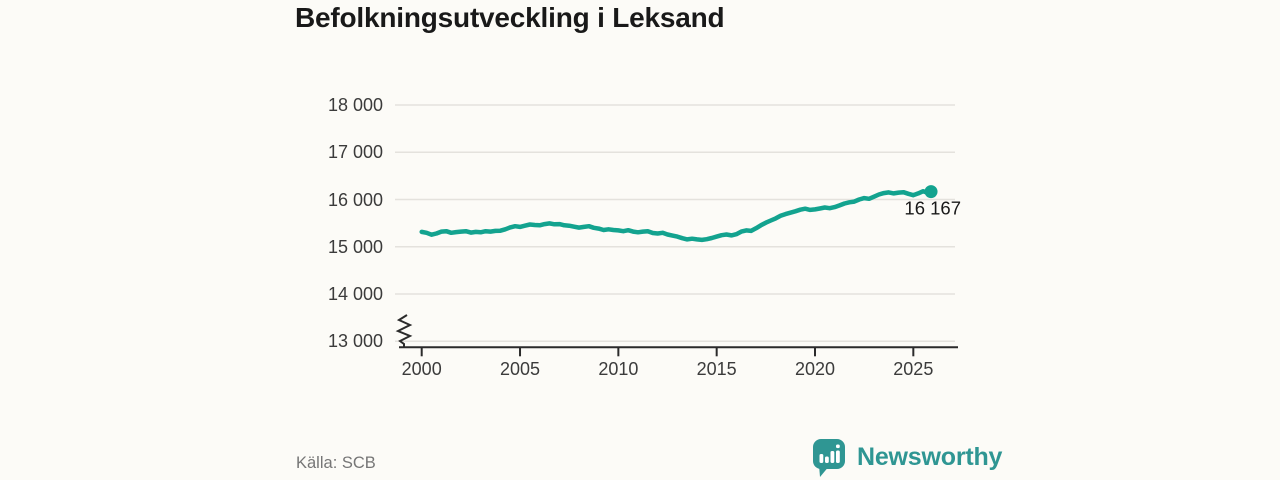  Describe the element at coordinates (824, 470) in the screenshot. I see `logo-bubble-tail` at that location.